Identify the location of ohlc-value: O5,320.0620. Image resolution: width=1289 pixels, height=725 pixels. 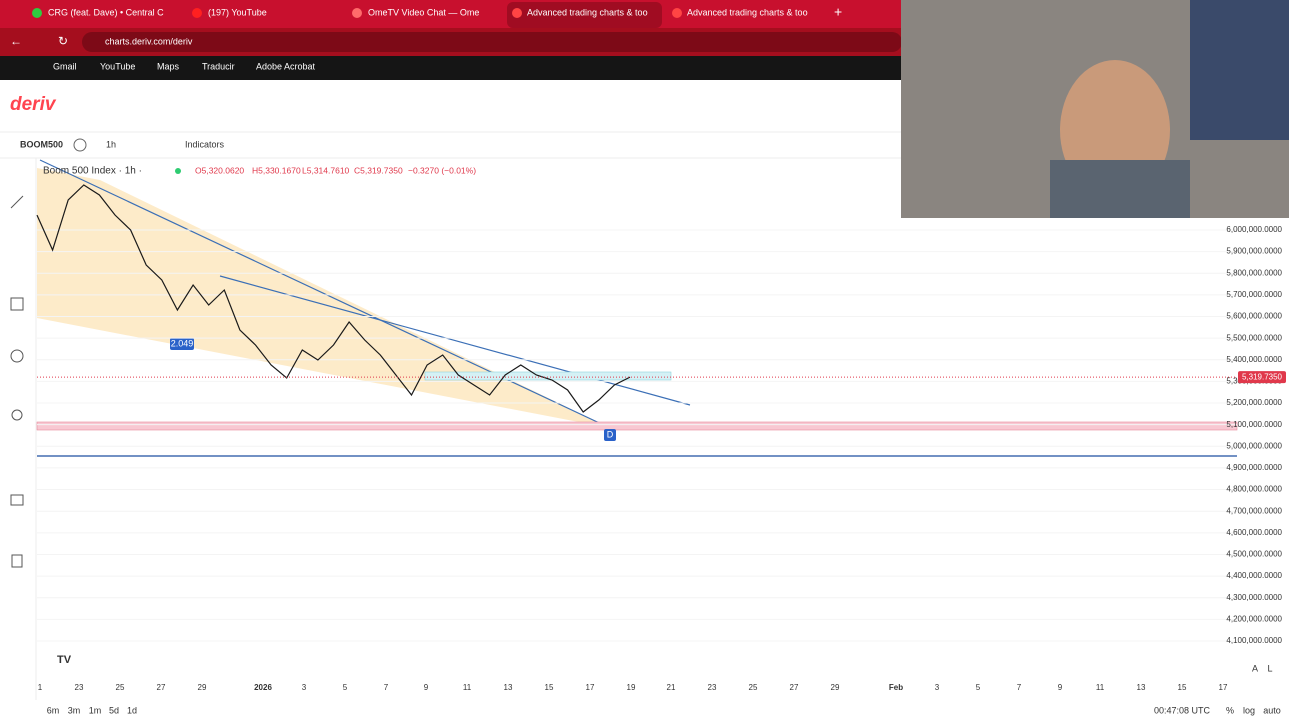
(219, 170).